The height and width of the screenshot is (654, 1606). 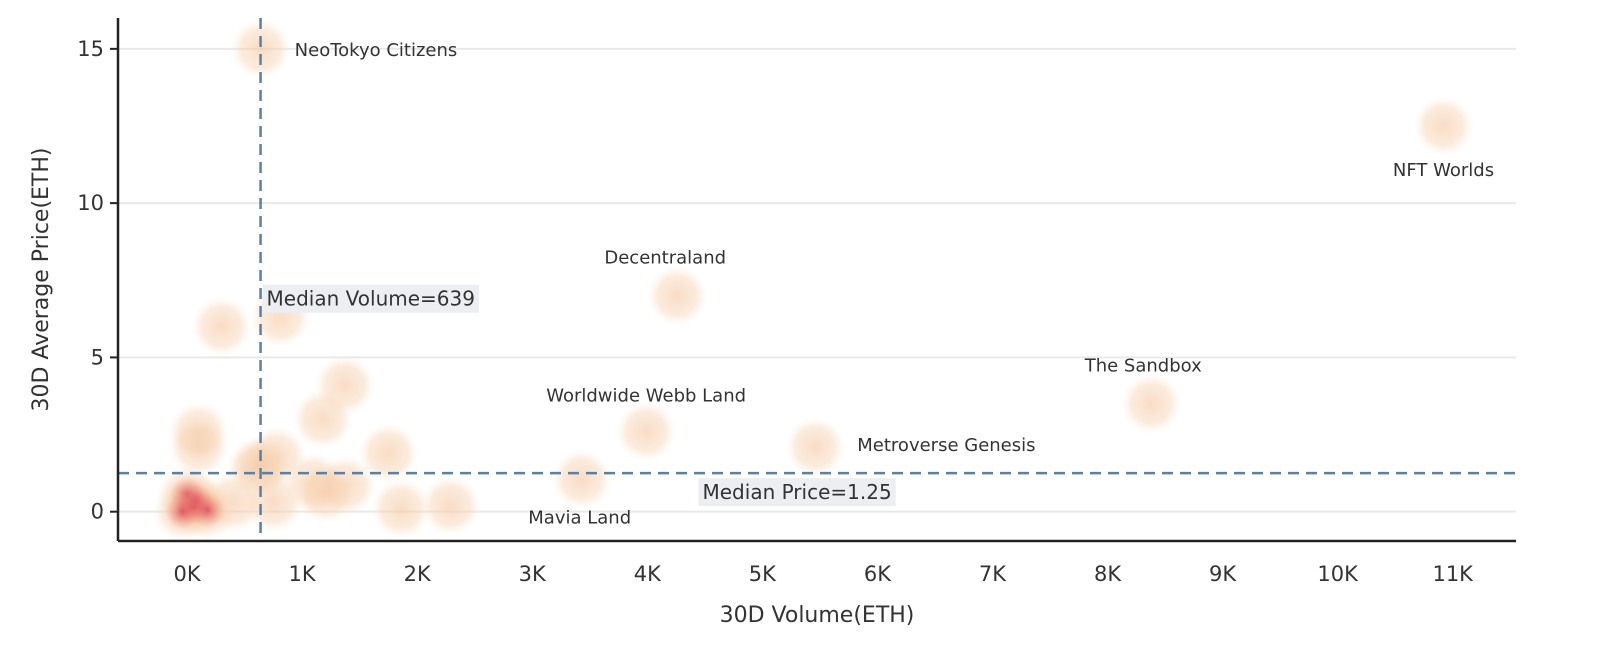 What do you see at coordinates (97, 357) in the screenshot?
I see `y-tick-label: 5` at bounding box center [97, 357].